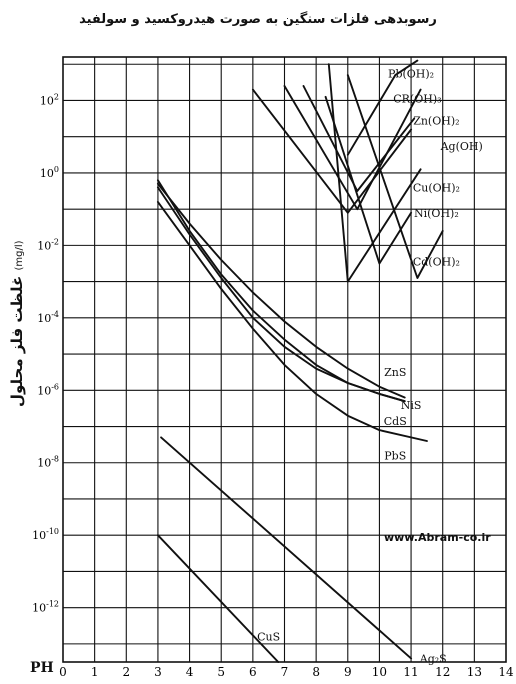 The height and width of the screenshot is (684, 516). I want to click on series-label-cds: CdS, so click(395, 421).